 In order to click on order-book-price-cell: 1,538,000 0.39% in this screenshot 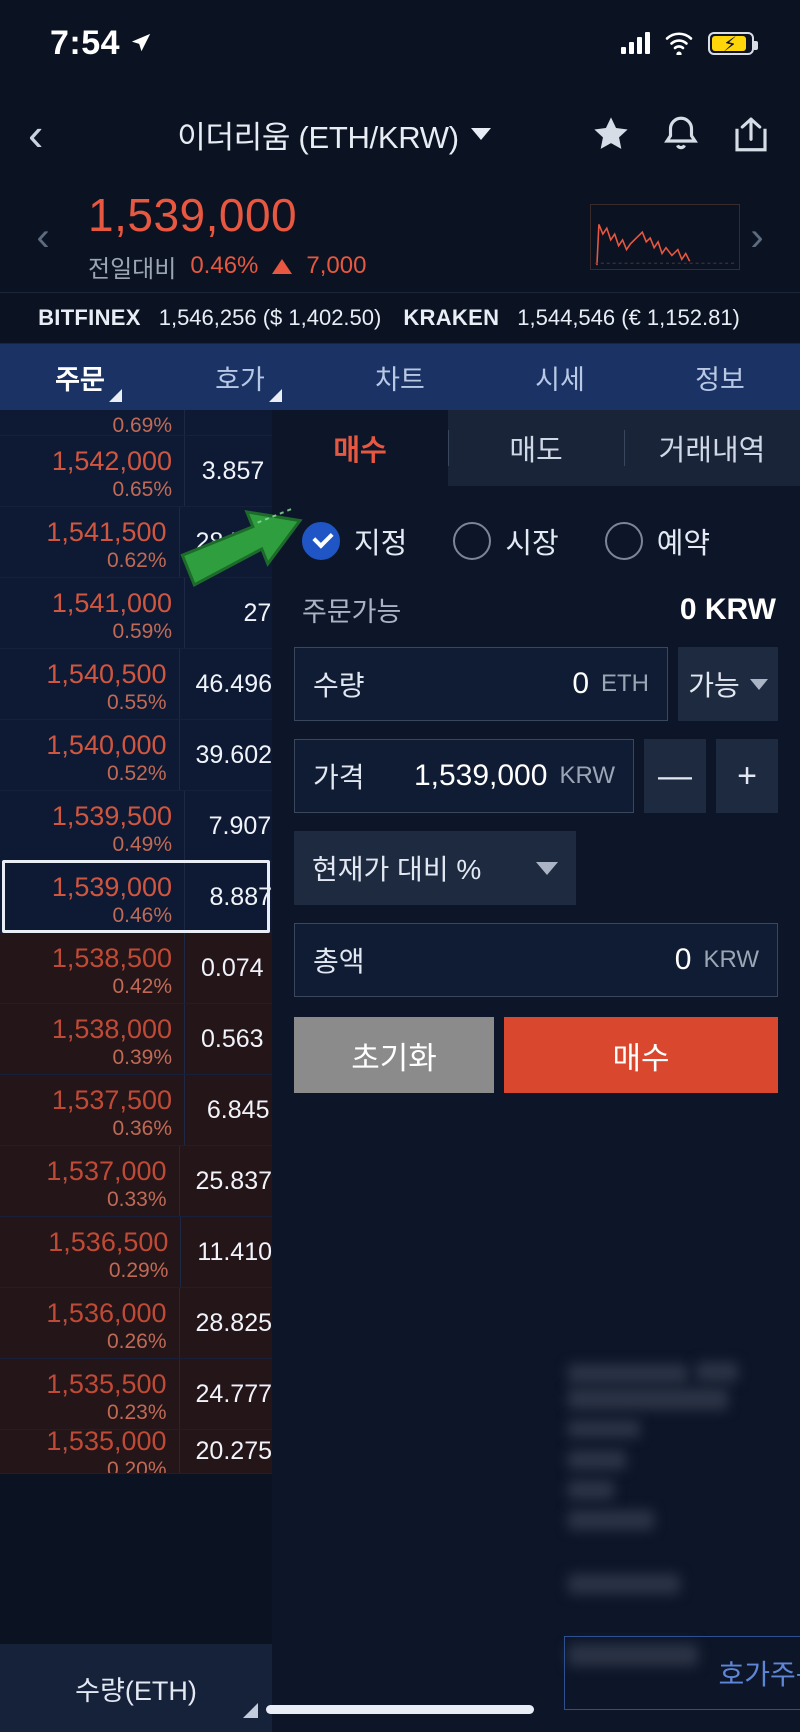, I will do `click(92, 1039)`.